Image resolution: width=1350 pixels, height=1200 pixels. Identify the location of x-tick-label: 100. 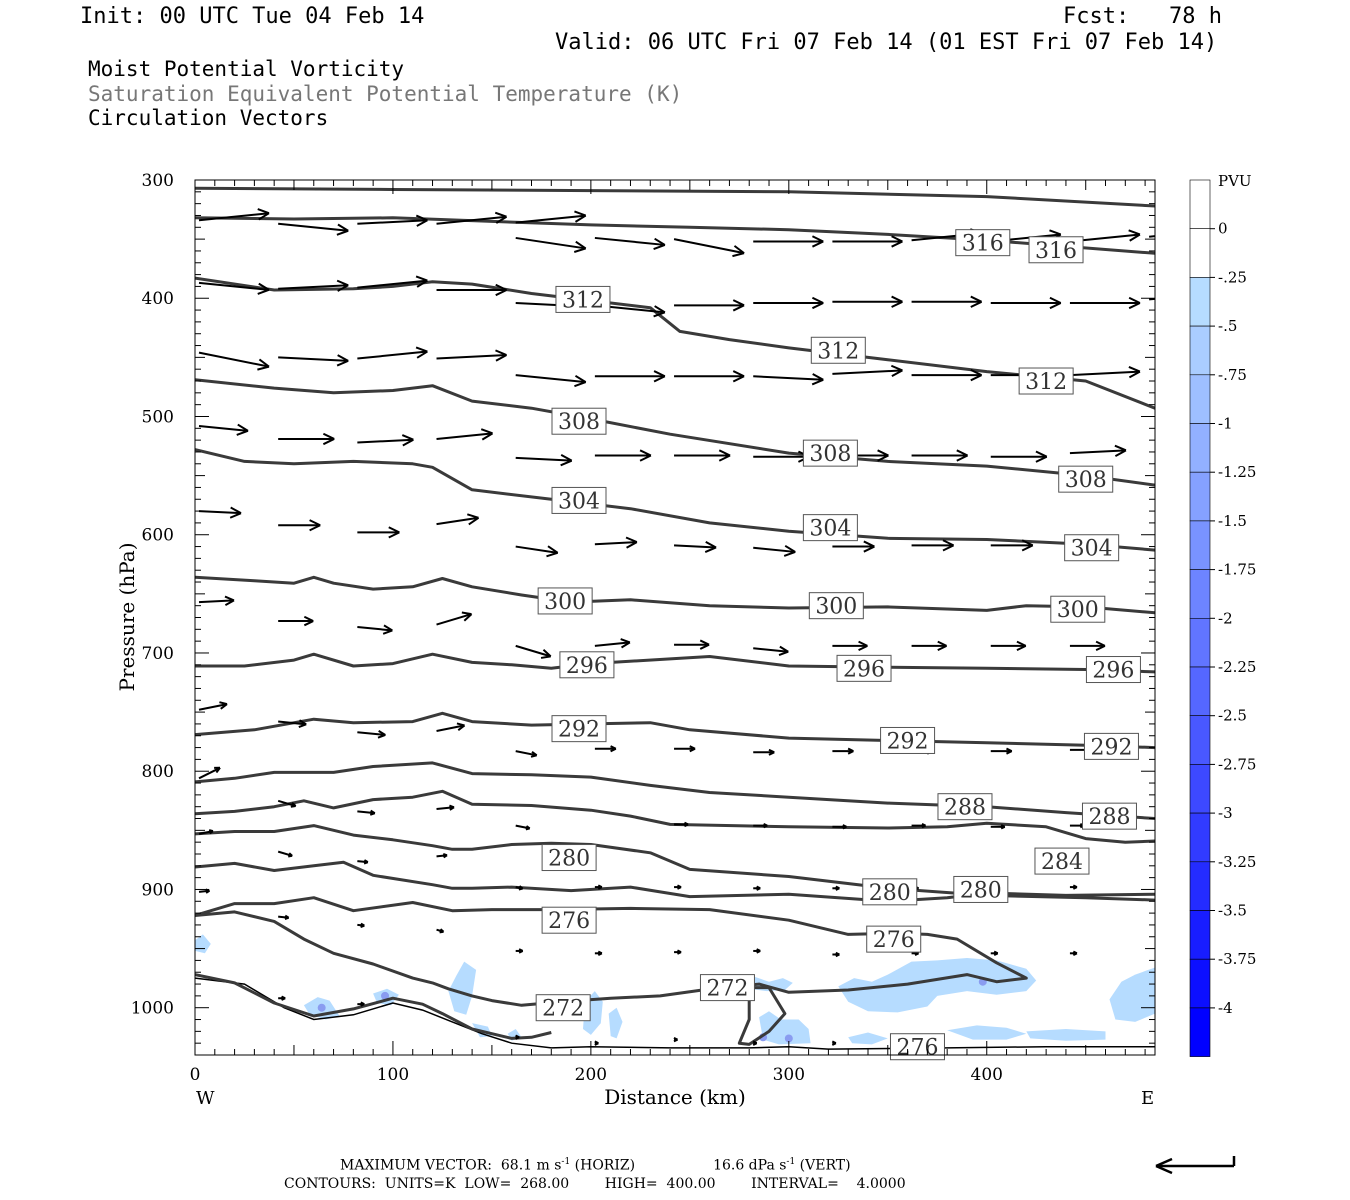
(393, 1075).